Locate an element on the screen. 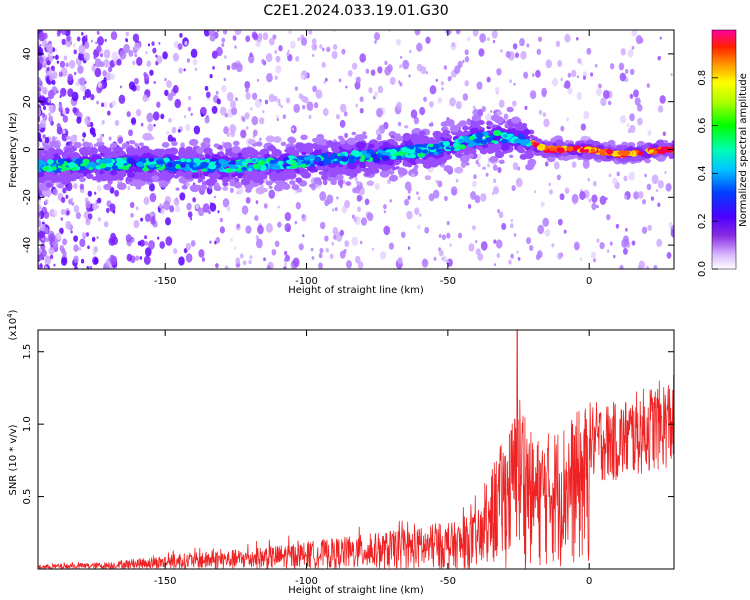 The width and height of the screenshot is (750, 600). snr-ytick-label: 1.0 is located at coordinates (27, 424).